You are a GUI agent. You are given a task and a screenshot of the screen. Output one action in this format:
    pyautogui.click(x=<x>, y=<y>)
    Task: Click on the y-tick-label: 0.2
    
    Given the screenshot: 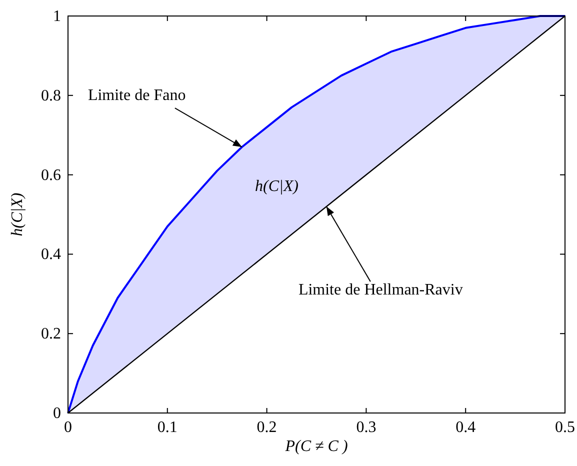 What is the action you would take?
    pyautogui.click(x=51, y=334)
    